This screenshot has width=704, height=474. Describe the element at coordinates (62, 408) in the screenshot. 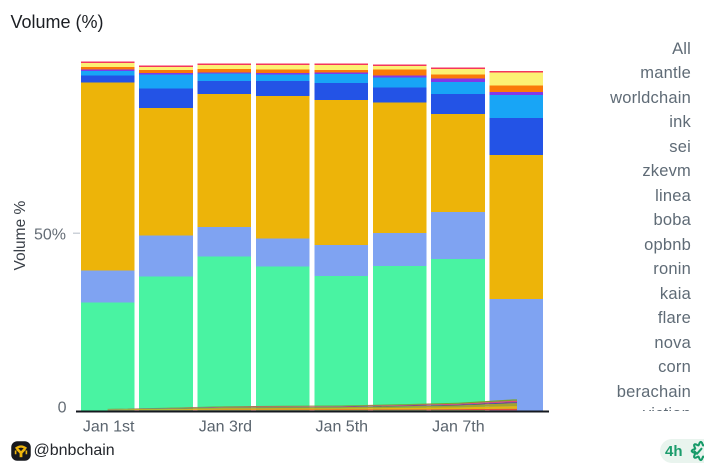

I see `svg-text: 0` at that location.